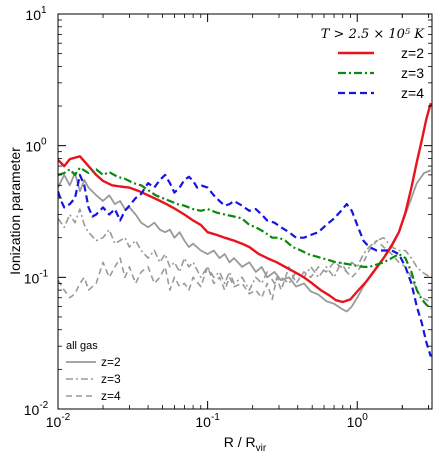 The width and height of the screenshot is (436, 458). Describe the element at coordinates (82, 346) in the screenshot. I see `all-gas-legend-title: all gas` at that location.